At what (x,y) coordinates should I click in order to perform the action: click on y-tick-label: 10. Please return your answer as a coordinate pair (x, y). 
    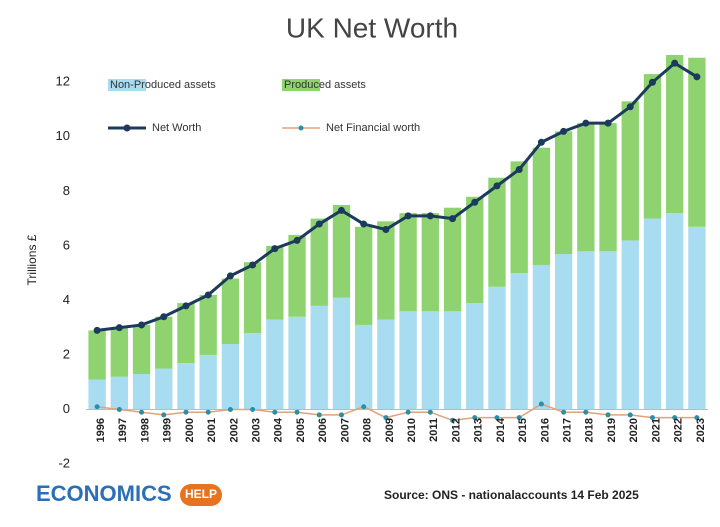
    Looking at the image, I should click on (63, 135).